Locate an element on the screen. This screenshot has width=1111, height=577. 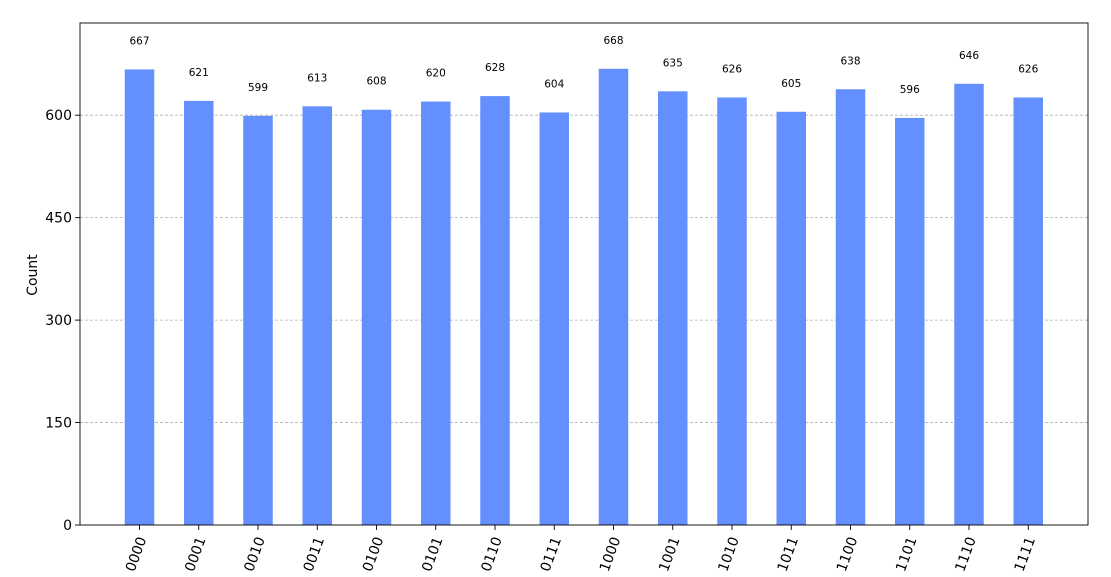
y-tick-label: 450 is located at coordinates (58, 219).